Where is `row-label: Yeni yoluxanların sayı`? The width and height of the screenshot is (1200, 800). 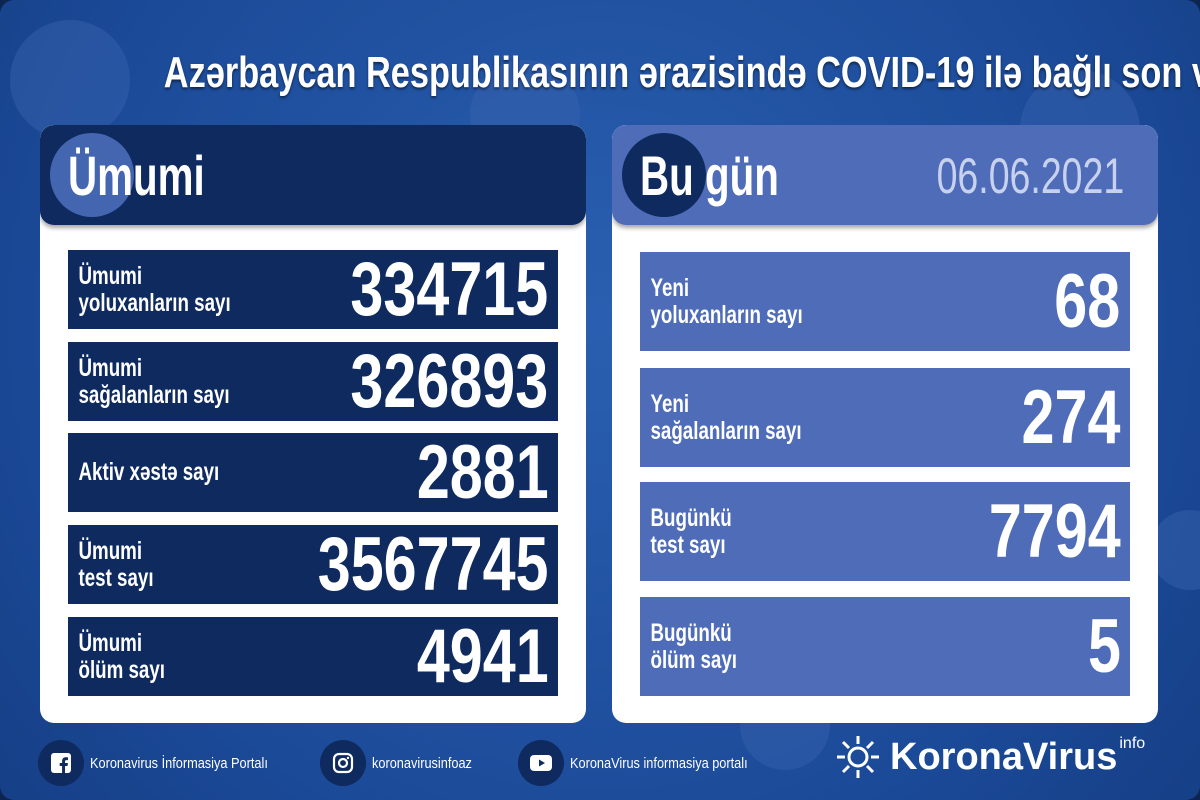
row-label: Yeni yoluxanların sayı is located at coordinates (721, 301).